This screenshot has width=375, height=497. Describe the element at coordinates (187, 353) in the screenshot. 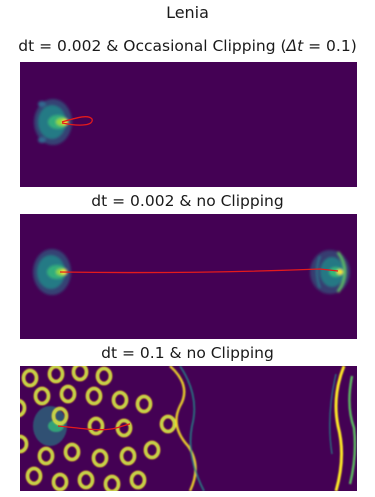

I see `panel-3-title: dt = 0.1 & no Clipping` at that location.